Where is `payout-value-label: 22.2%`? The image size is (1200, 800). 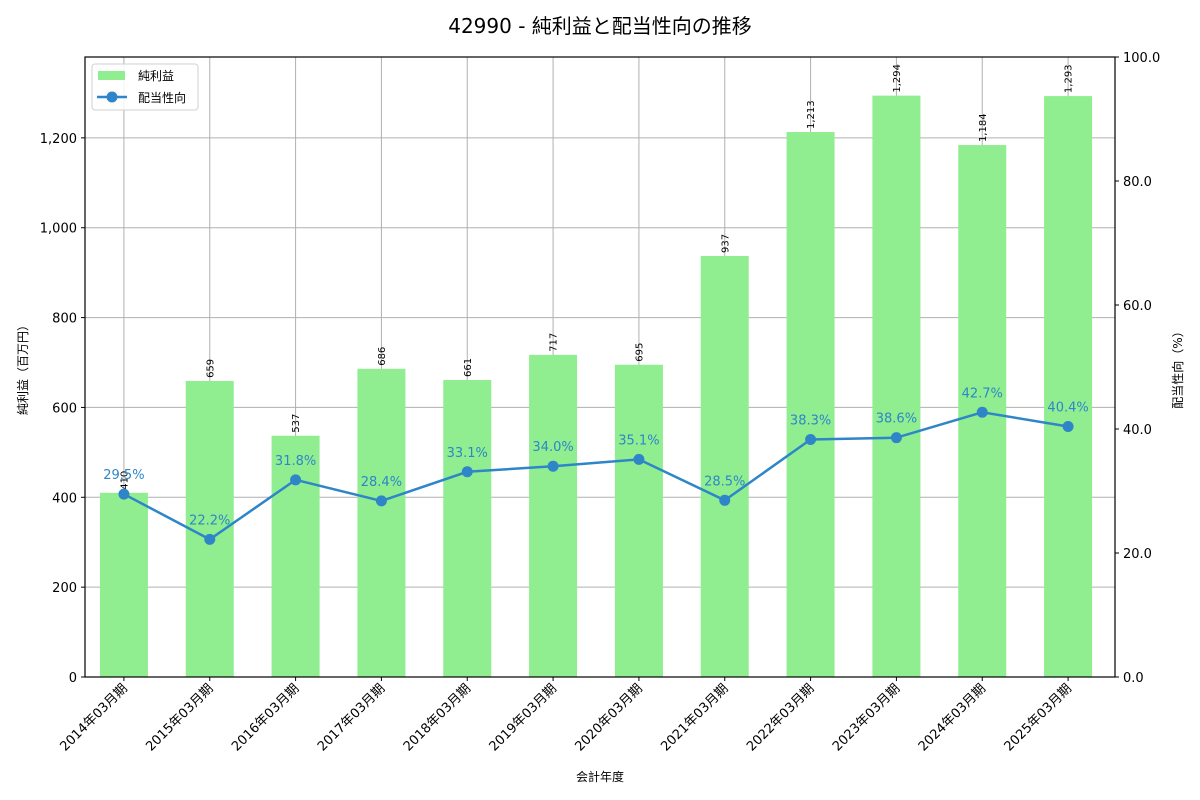 payout-value-label: 22.2% is located at coordinates (209, 520).